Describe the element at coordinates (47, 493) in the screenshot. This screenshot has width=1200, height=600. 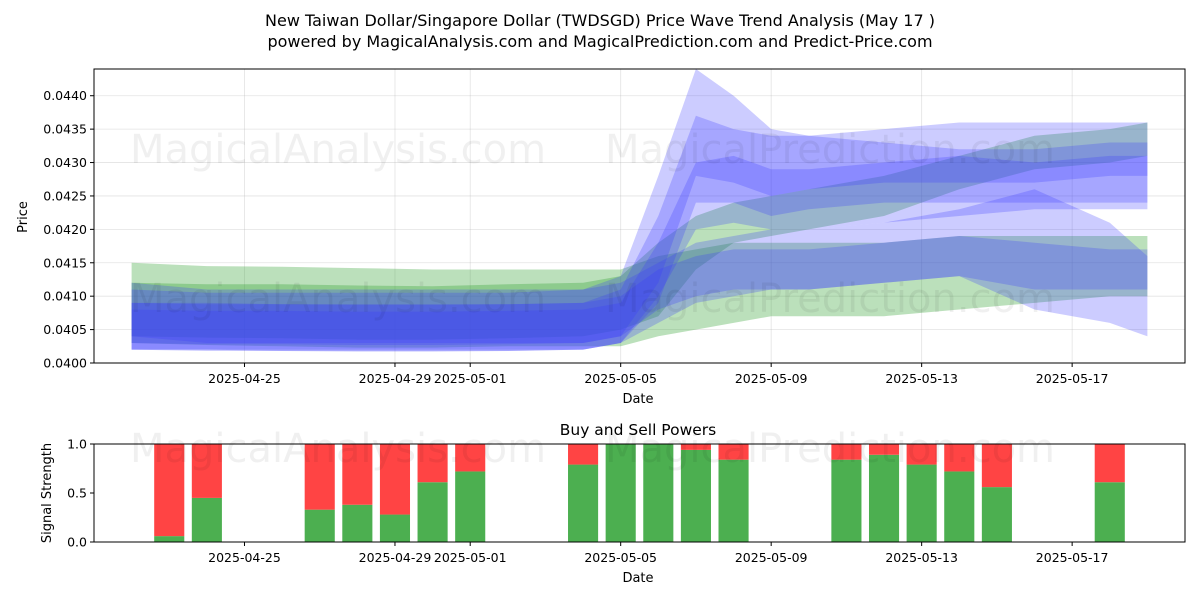
I see `signal-y-axis-label: Signal Strength` at that location.